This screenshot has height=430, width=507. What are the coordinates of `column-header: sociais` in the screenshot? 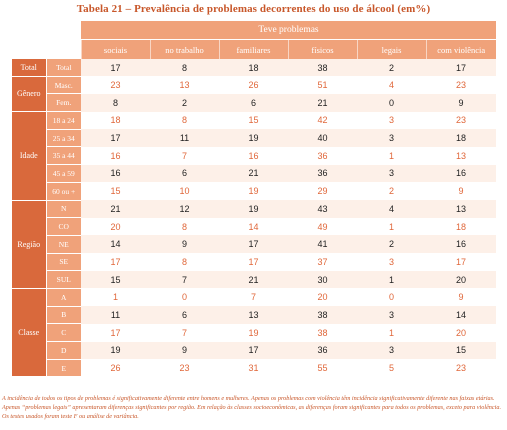 It's located at (115, 49).